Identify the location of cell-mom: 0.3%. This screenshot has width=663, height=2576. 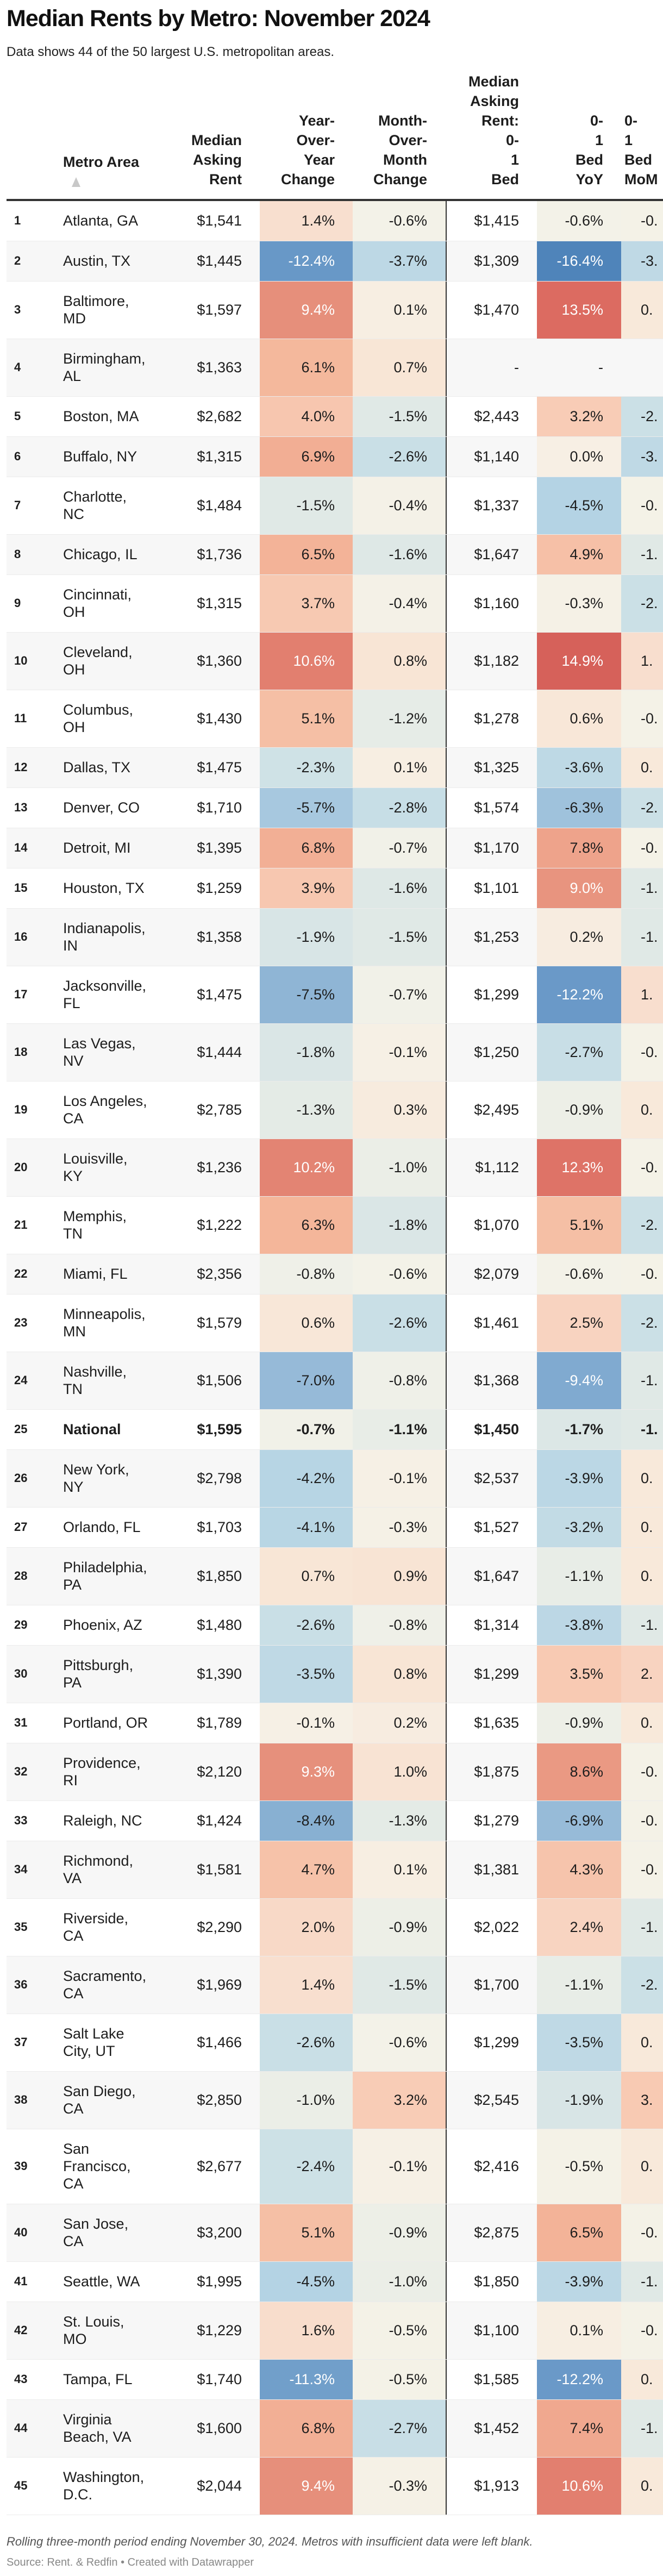
(399, 1110).